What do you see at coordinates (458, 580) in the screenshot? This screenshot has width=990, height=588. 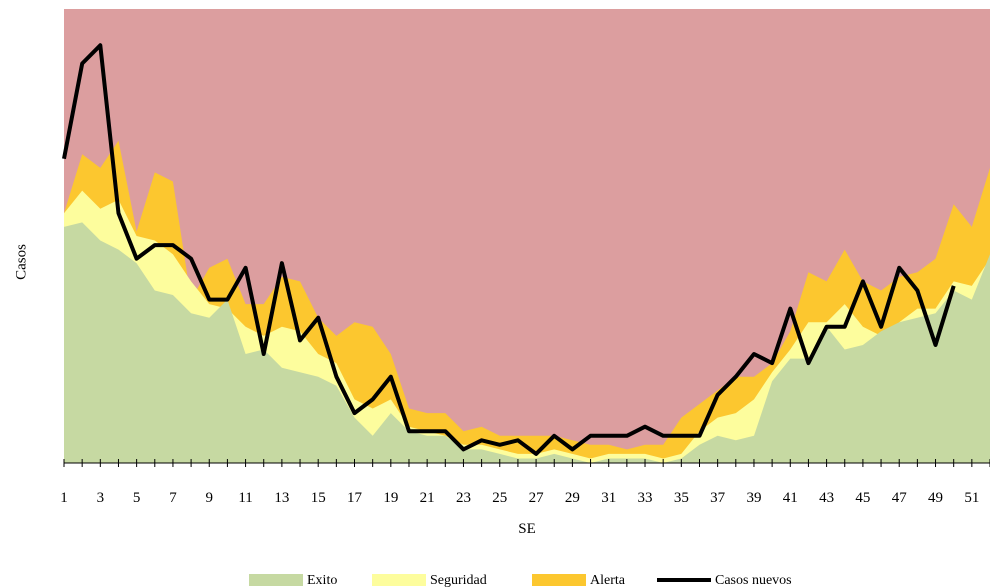 I see `legend-label-seguridad: Seguridad` at bounding box center [458, 580].